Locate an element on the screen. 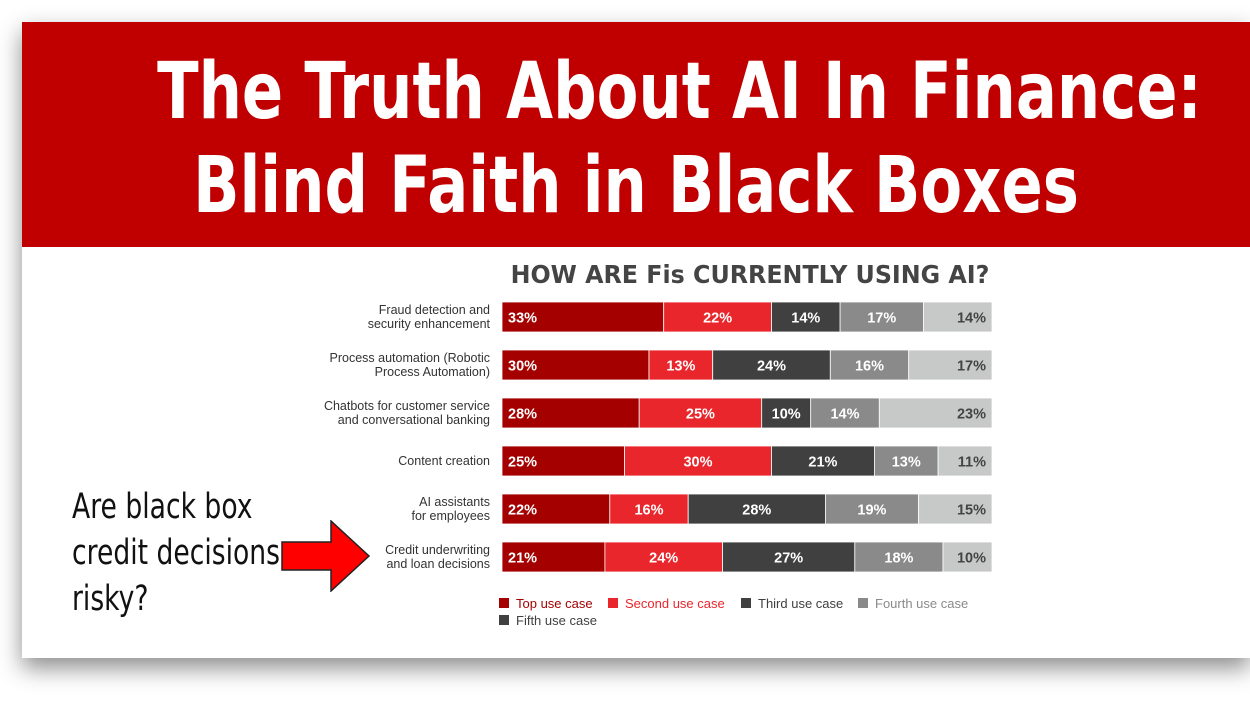  data-label: 33% is located at coordinates (522, 319).